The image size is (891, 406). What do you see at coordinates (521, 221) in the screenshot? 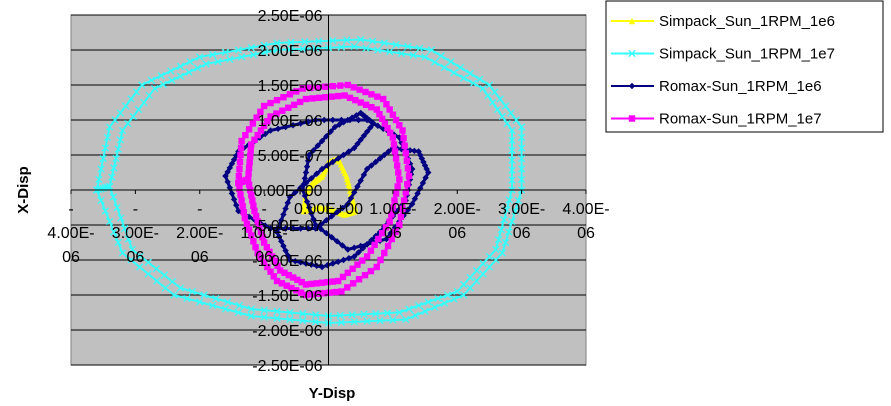
I see `x-tick-label: 3.00E-06` at bounding box center [521, 221].